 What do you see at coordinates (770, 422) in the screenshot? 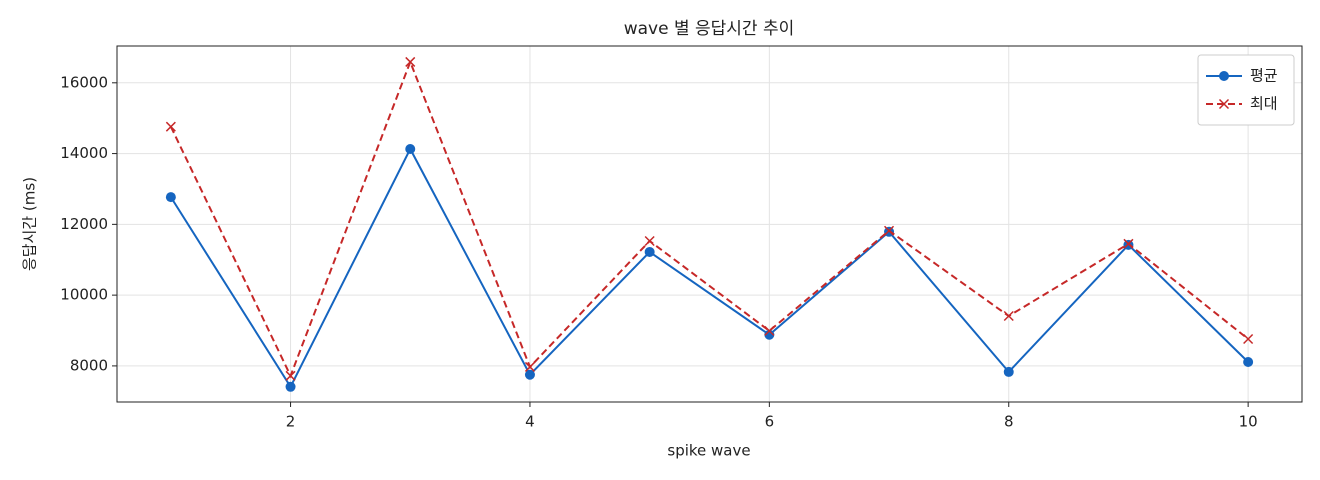
I see `x-tick-label: 6` at bounding box center [770, 422].